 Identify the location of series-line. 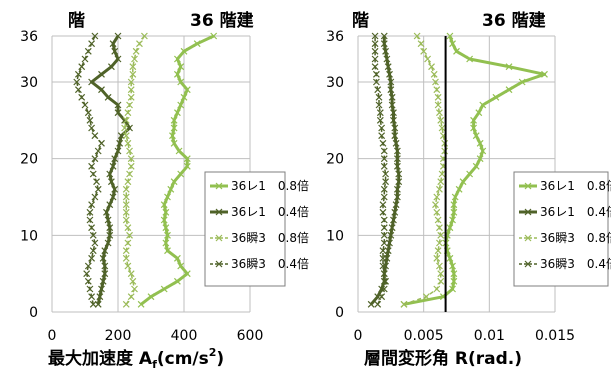
(380, 170).